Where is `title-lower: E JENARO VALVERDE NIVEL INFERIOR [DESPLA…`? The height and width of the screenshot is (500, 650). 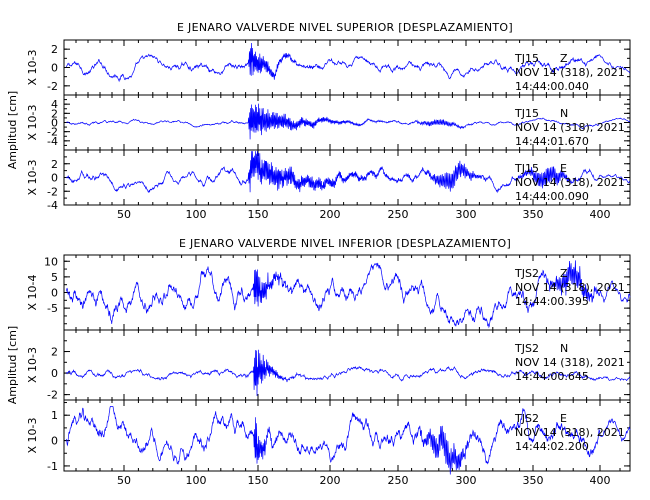 title-lower: E JENARO VALVERDE NIVEL INFERIOR [DESPLA… is located at coordinates (345, 243).